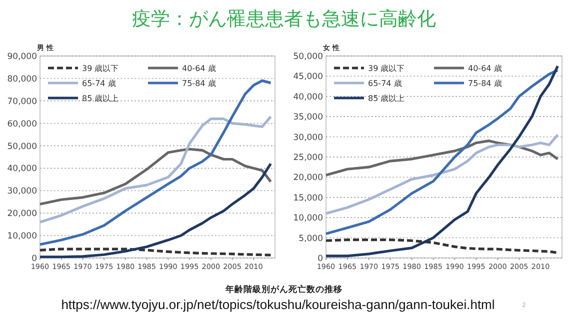 Image resolution: width=569 pixels, height=320 pixels. Describe the element at coordinates (22, 57) in the screenshot. I see `y-tick-label: 90,000` at that location.